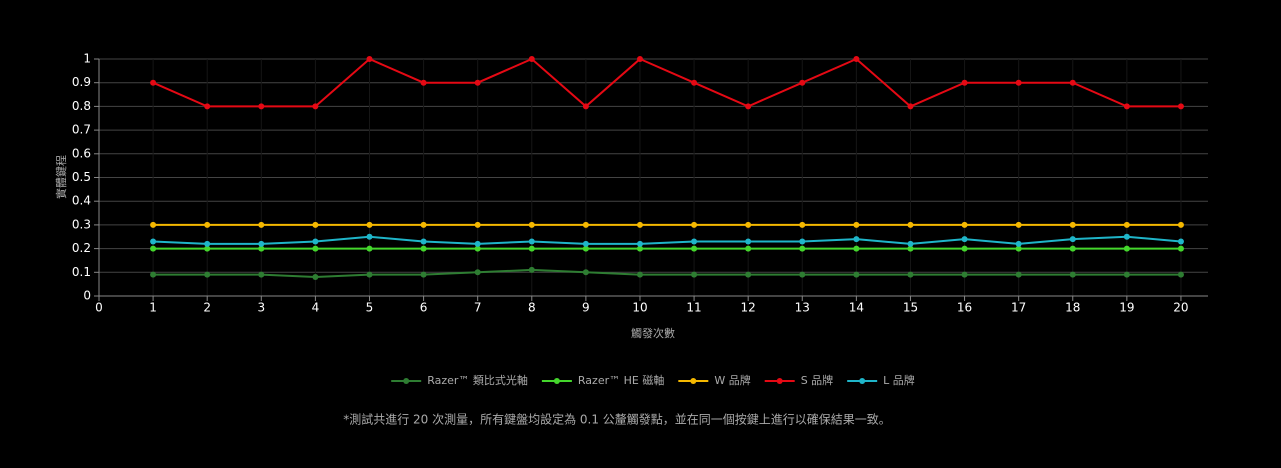 The image size is (1281, 468). Describe the element at coordinates (81, 153) in the screenshot. I see `y-tick-label: 0.6` at that location.